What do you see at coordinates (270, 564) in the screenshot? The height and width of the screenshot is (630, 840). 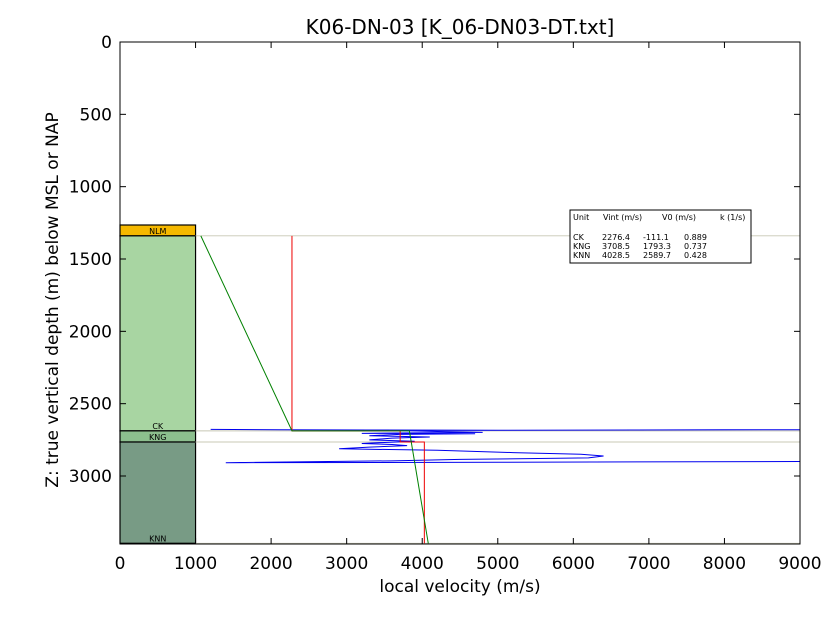 I see `x-tick-label-2000: 2000` at bounding box center [270, 564].